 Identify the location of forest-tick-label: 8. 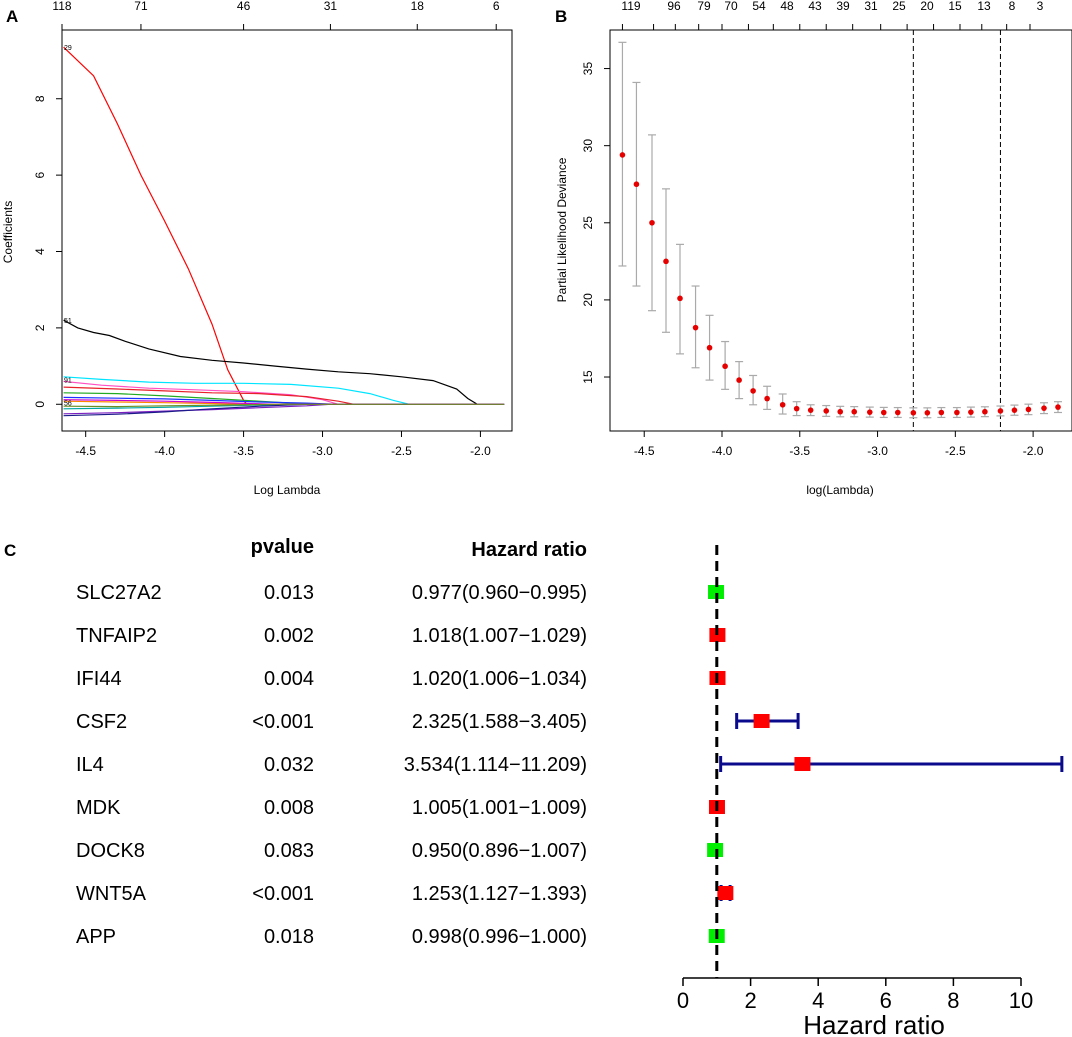
(953, 1000).